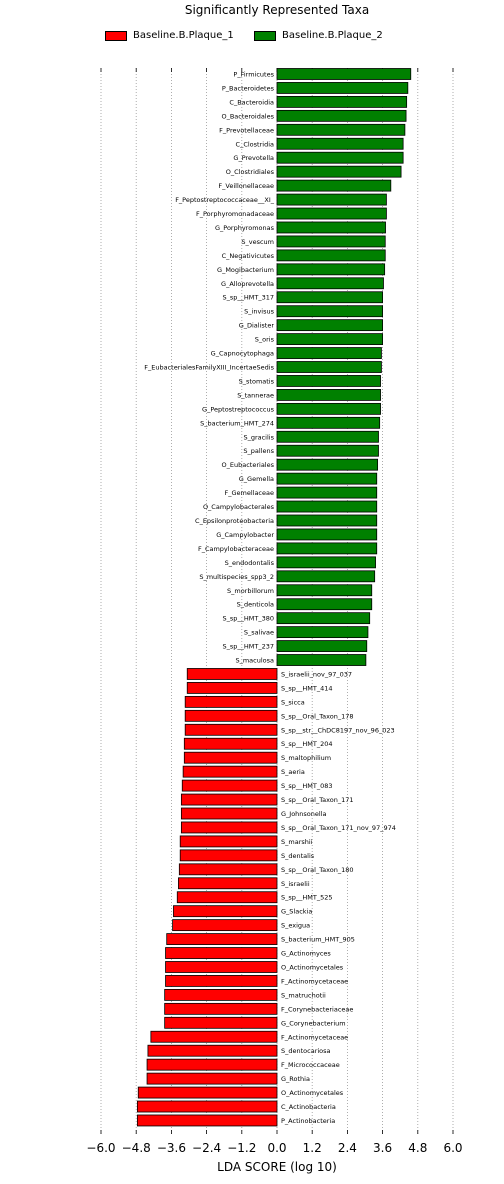 Image resolution: width=504 pixels, height=1184 pixels. Describe the element at coordinates (247, 284) in the screenshot. I see `bar-label: G_Alloprevotella` at that location.